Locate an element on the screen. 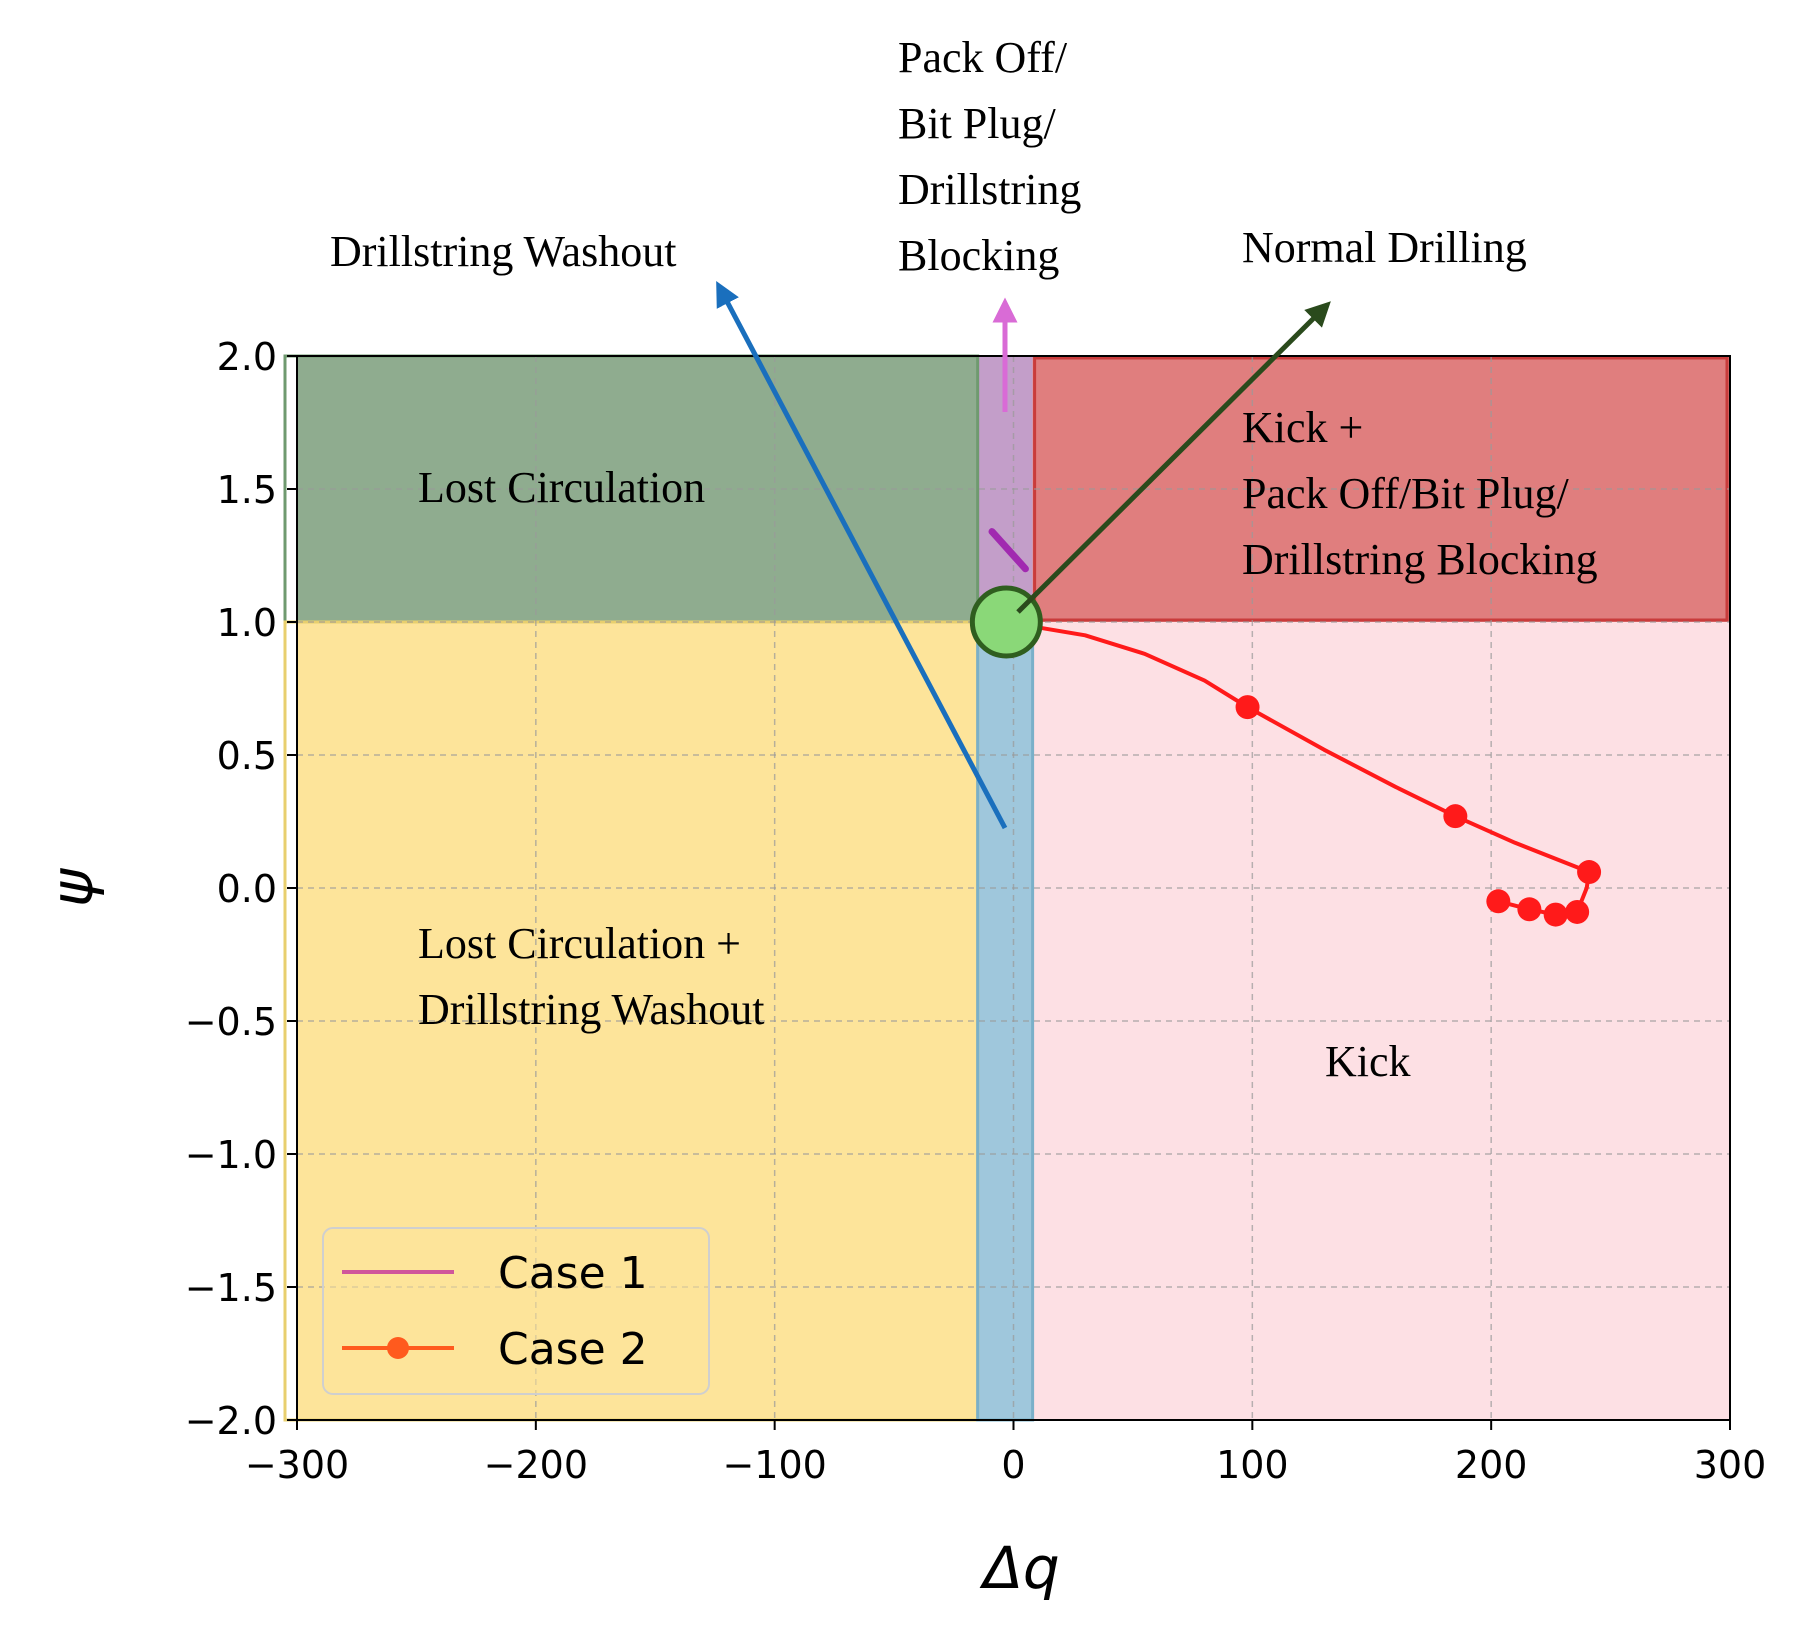 The image size is (1805, 1636). annotation-label: Drillstring is located at coordinates (989, 189).